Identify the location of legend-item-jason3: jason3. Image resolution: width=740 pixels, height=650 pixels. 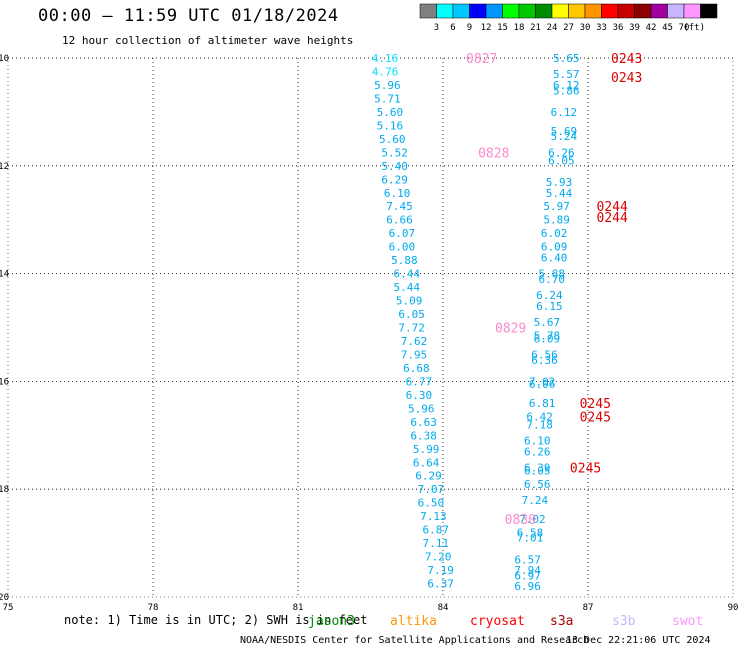
(331, 621).